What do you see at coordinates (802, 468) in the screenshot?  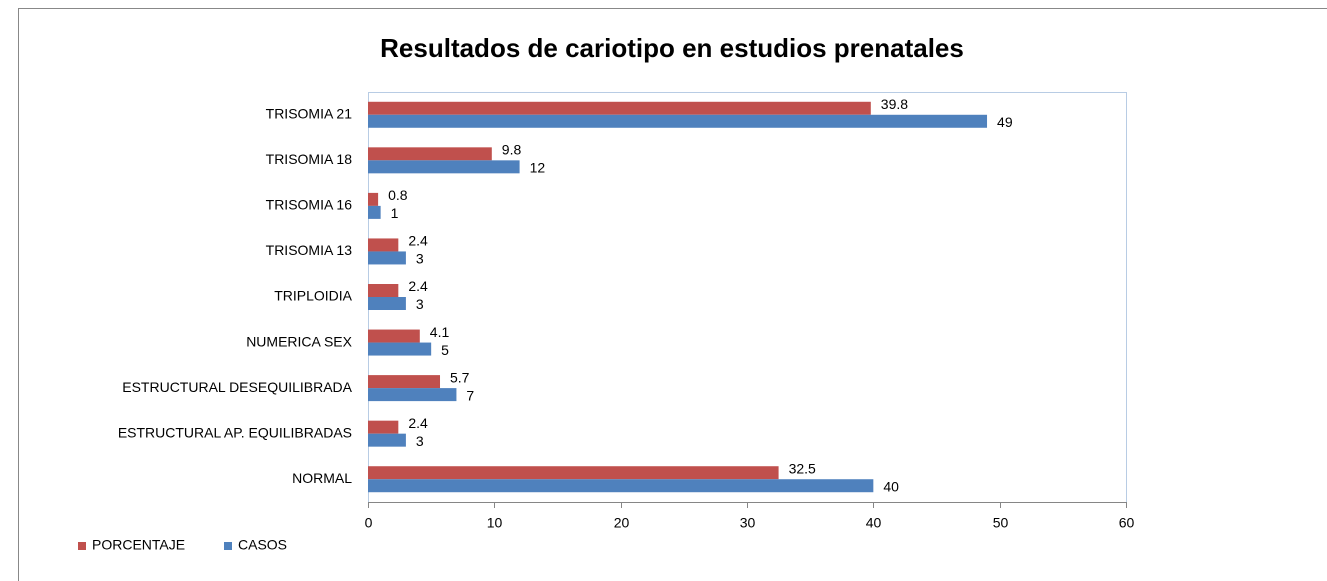 I see `value-label: 32.5` at bounding box center [802, 468].